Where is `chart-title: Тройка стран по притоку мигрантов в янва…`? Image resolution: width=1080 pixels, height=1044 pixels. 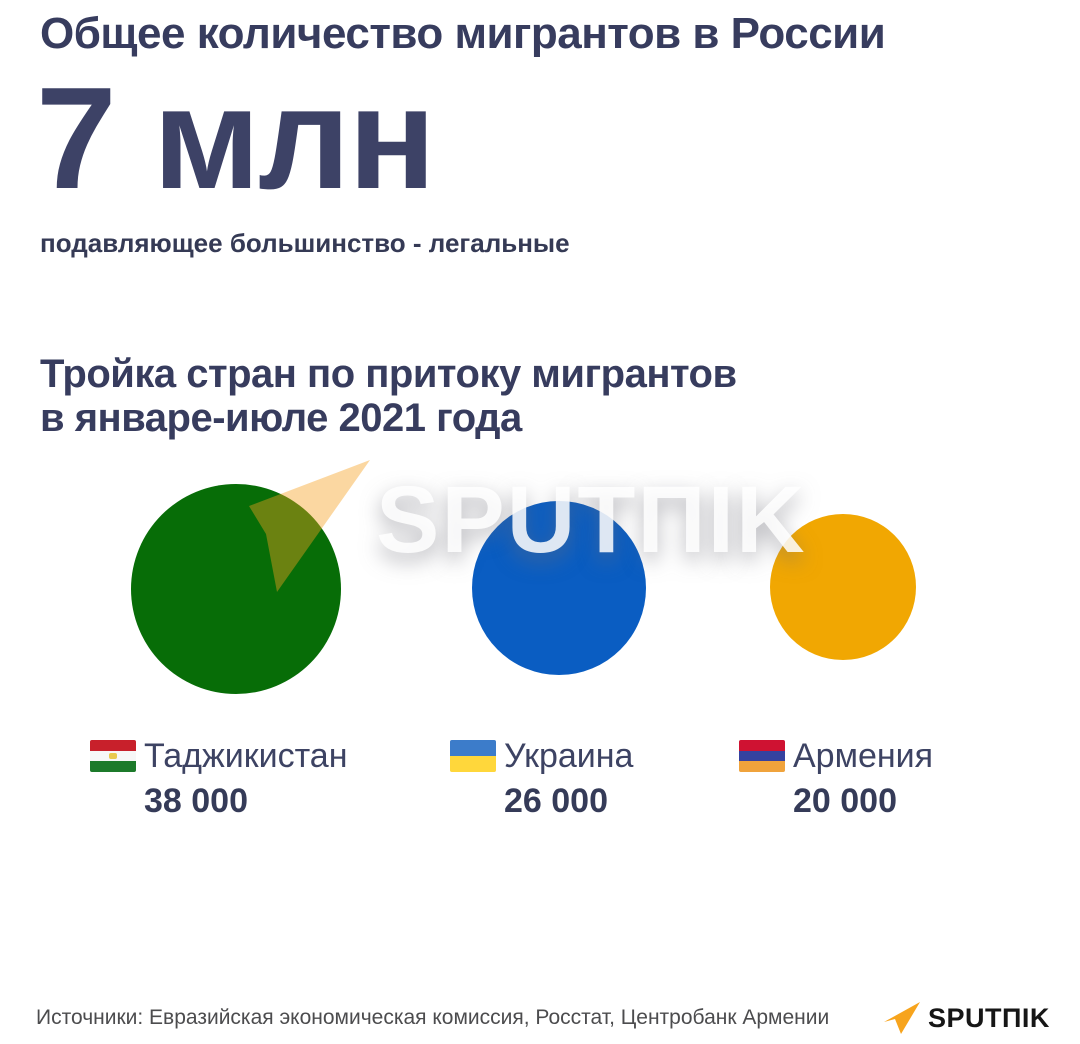 chart-title: Тройка стран по притоку мигрантов в янва… is located at coordinates (388, 396).